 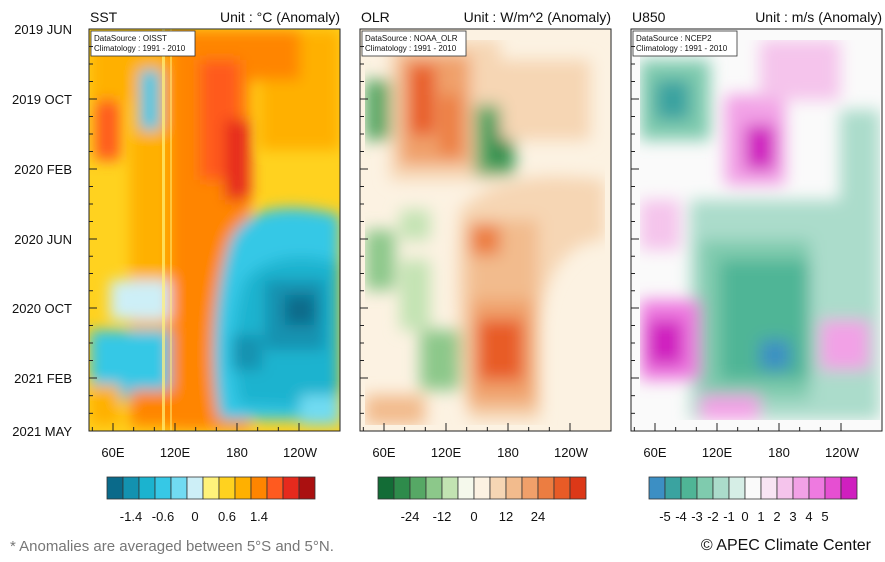 I want to click on time-label: 2019 OCT, so click(x=42, y=99).